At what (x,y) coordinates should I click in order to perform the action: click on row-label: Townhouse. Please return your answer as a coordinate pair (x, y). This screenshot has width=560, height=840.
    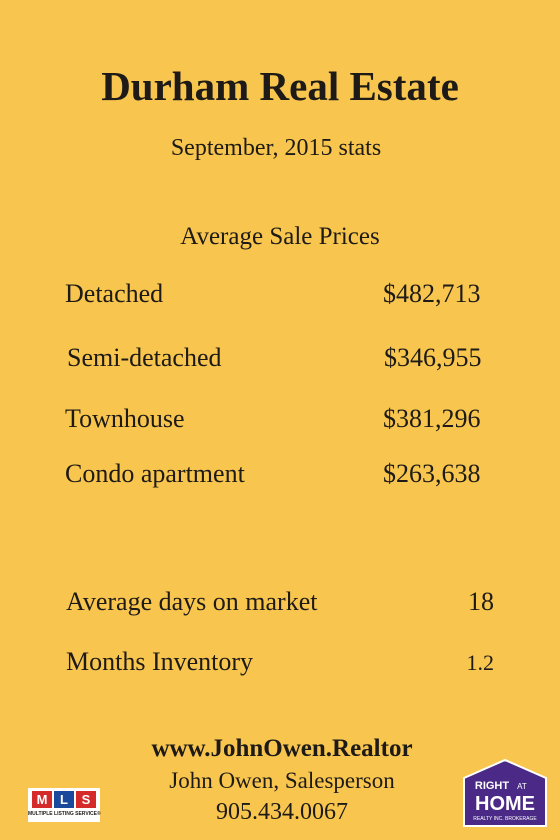
    Looking at the image, I should click on (125, 418).